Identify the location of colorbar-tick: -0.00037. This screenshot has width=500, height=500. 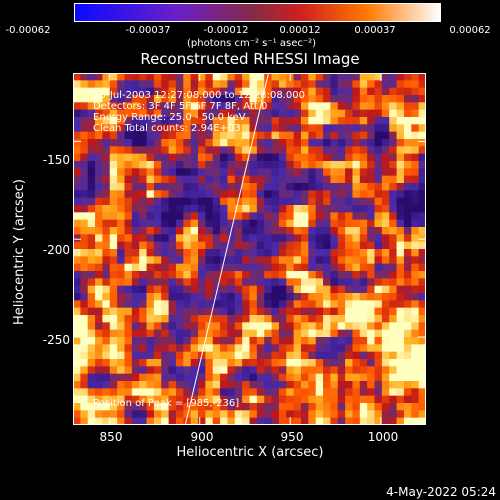
(148, 30).